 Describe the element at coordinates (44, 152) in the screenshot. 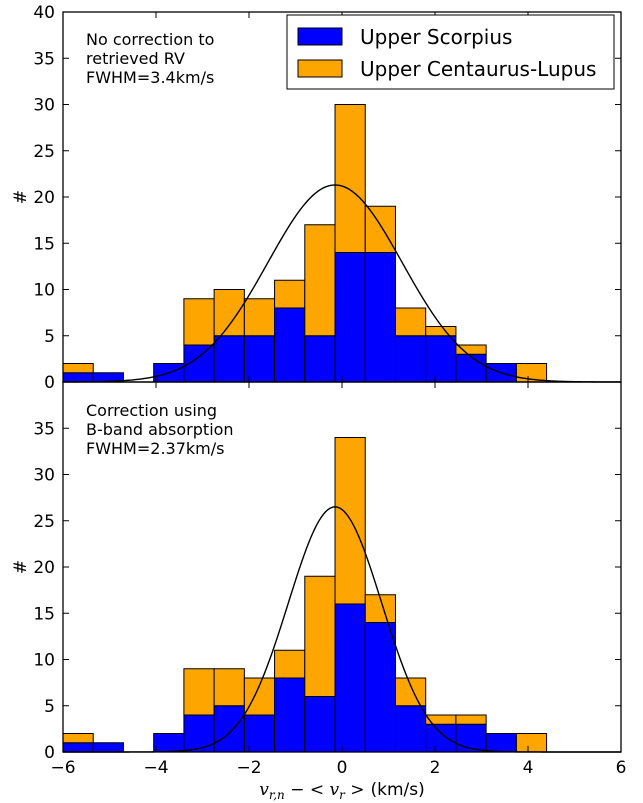

I see `top-ytick-label: 25` at that location.